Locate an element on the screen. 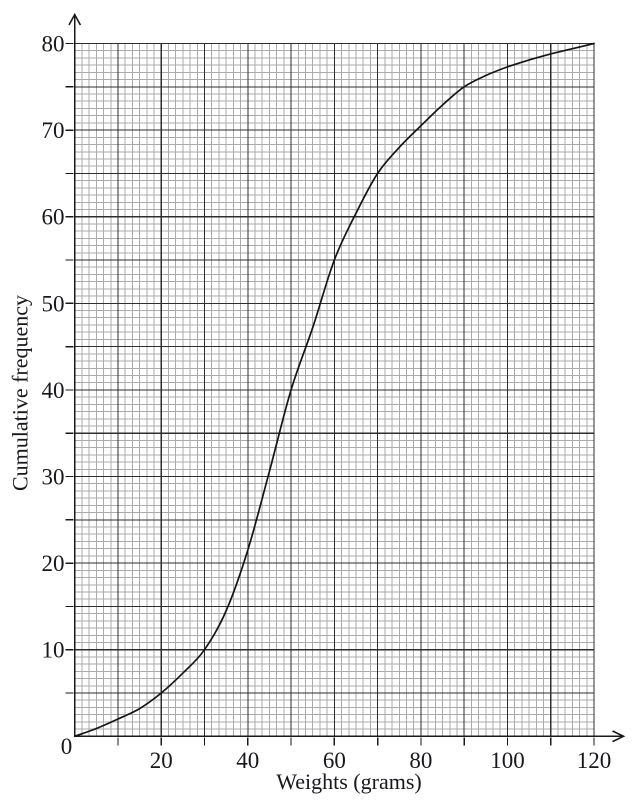 The height and width of the screenshot is (803, 642). x-axis-arrowhead-icon is located at coordinates (619, 736).